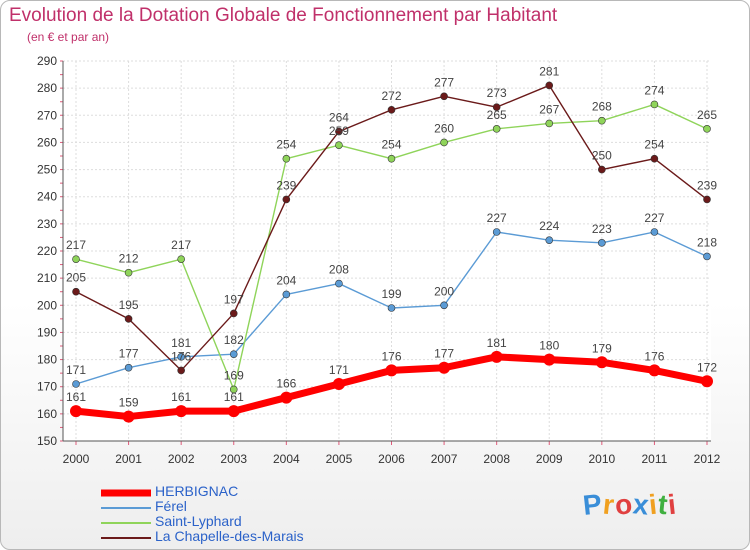  Describe the element at coordinates (444, 82) in the screenshot. I see `data-label: 277` at that location.